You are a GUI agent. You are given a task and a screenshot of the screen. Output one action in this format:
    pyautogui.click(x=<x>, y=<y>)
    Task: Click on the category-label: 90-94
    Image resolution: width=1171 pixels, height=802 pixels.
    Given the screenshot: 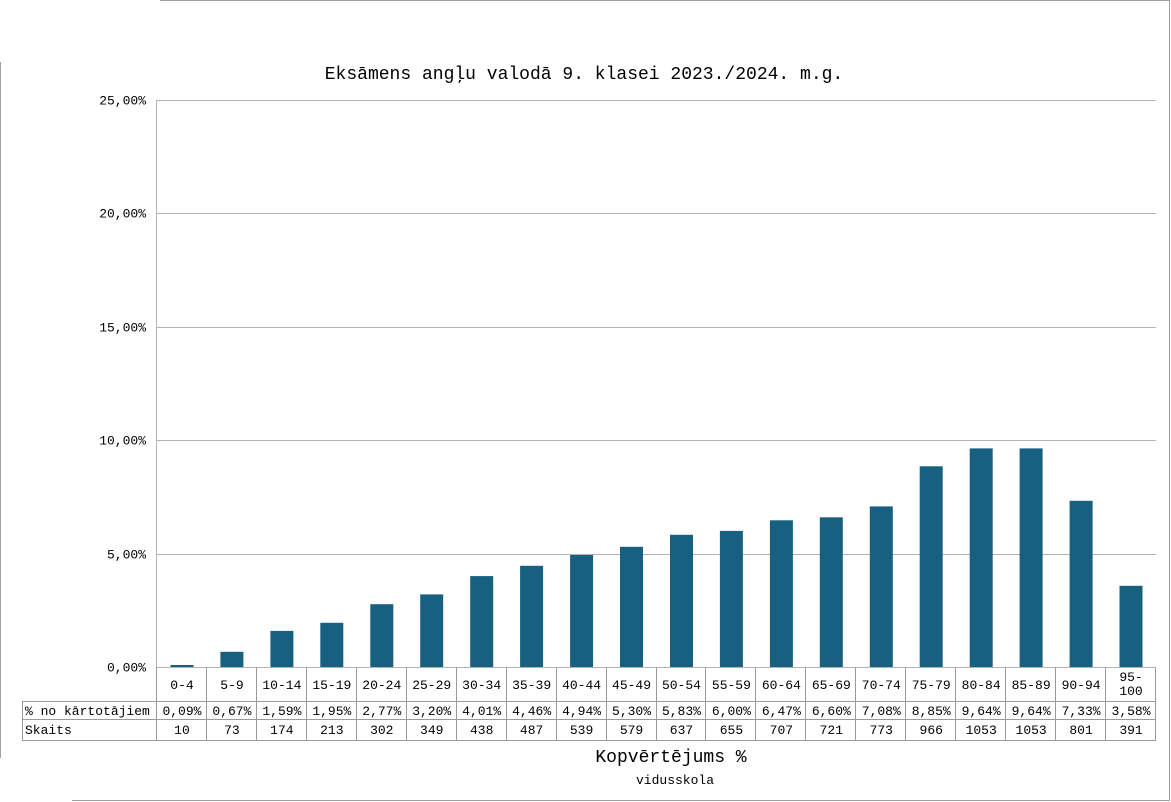 What is the action you would take?
    pyautogui.click(x=1081, y=685)
    